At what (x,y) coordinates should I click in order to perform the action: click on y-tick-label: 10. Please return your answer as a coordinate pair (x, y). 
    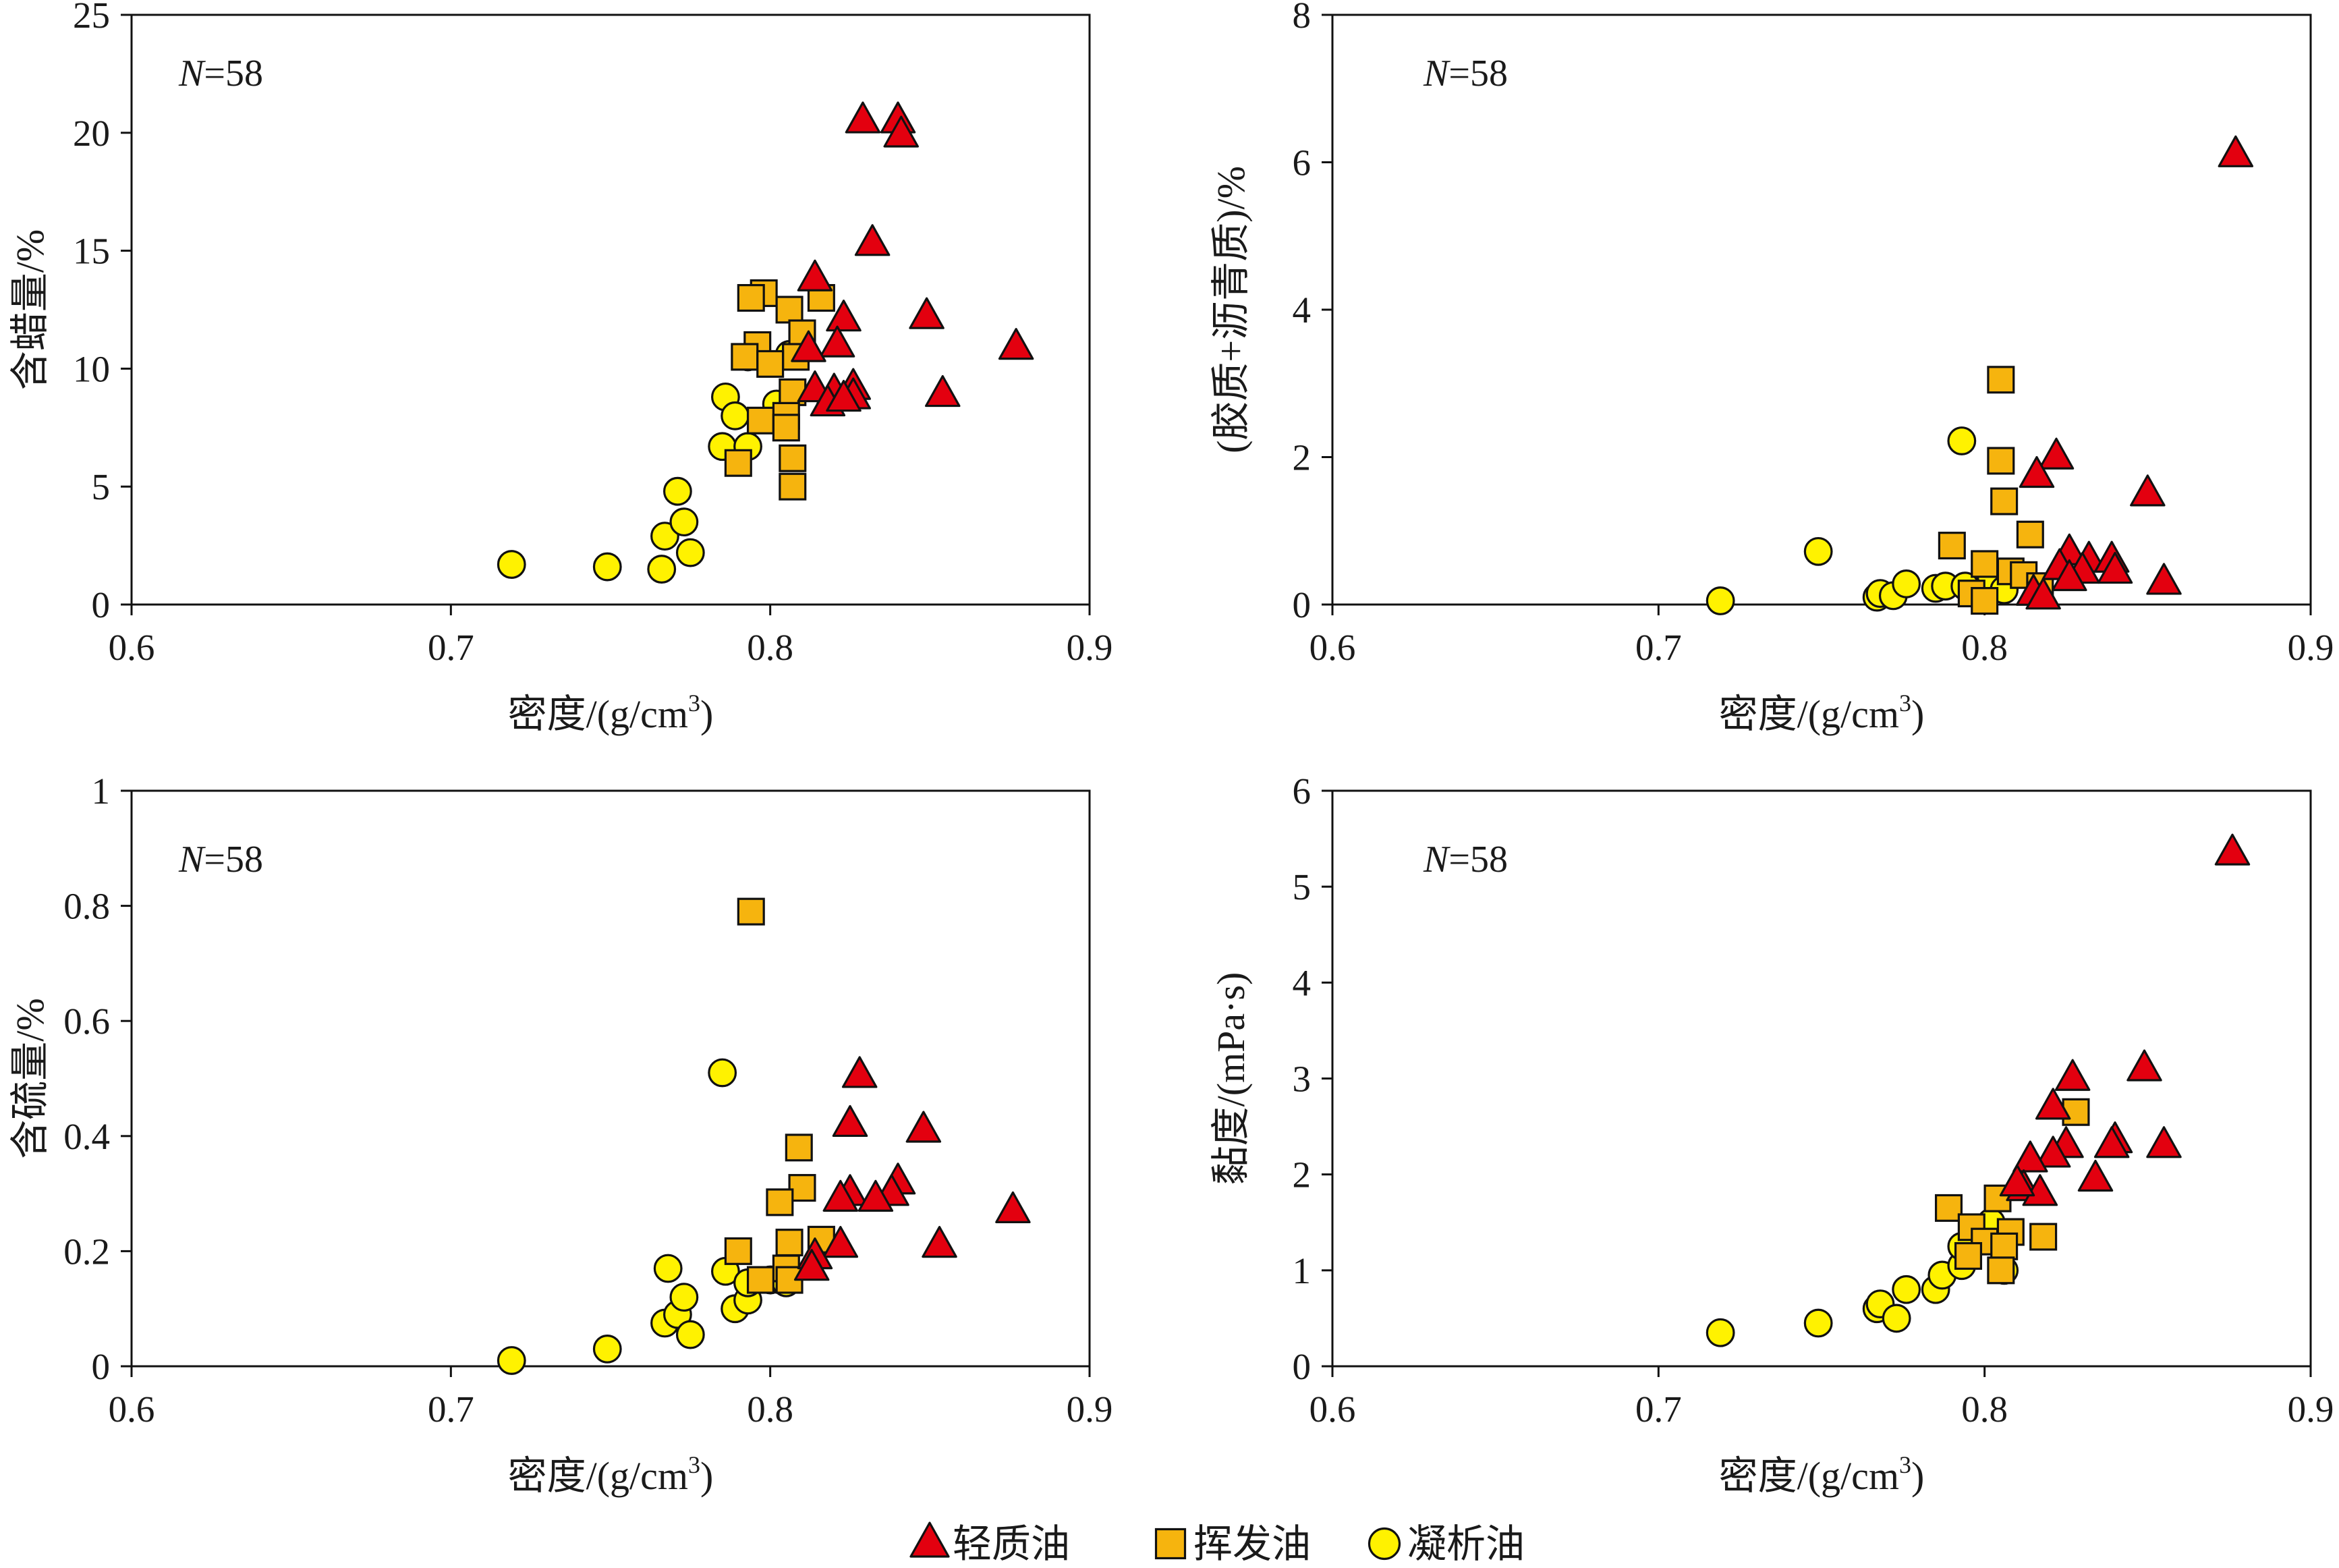
    Looking at the image, I should click on (92, 368).